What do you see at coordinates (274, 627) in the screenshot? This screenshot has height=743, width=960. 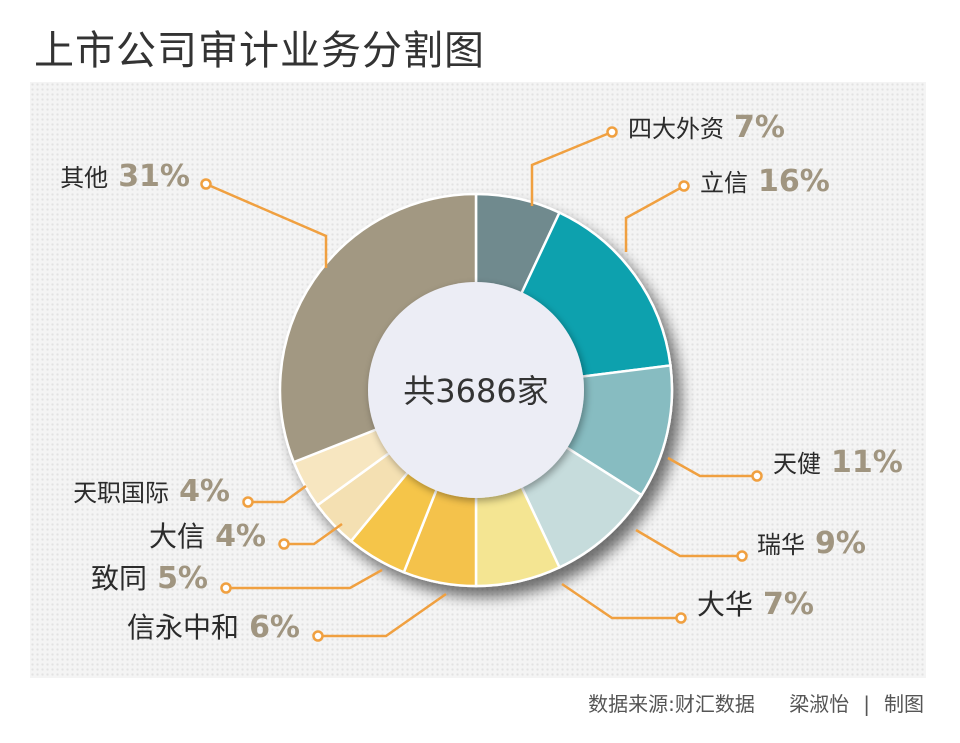 I see `slice-pct-5: 6%` at bounding box center [274, 627].